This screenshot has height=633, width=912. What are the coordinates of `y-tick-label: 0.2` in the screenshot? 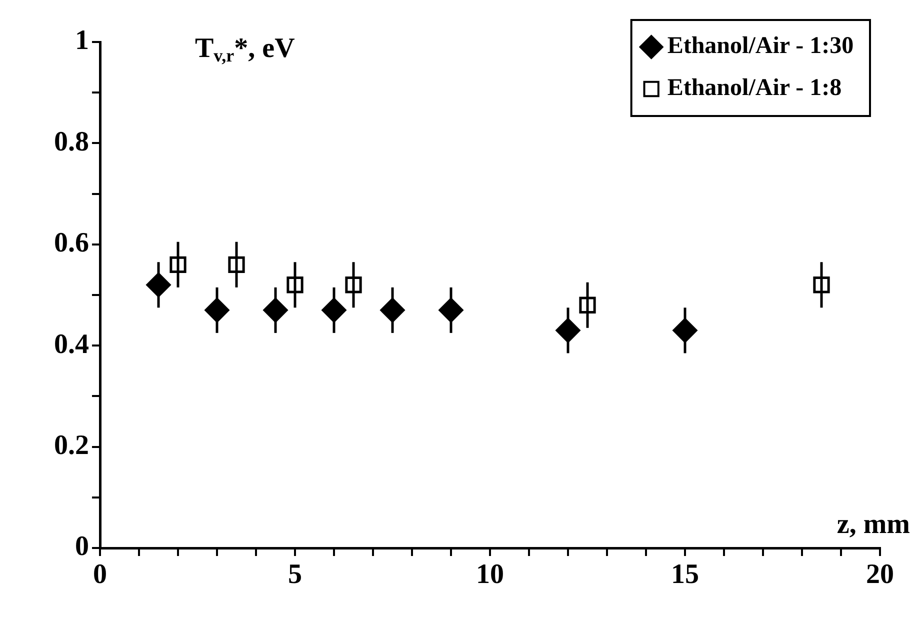 It's located at (71, 446).